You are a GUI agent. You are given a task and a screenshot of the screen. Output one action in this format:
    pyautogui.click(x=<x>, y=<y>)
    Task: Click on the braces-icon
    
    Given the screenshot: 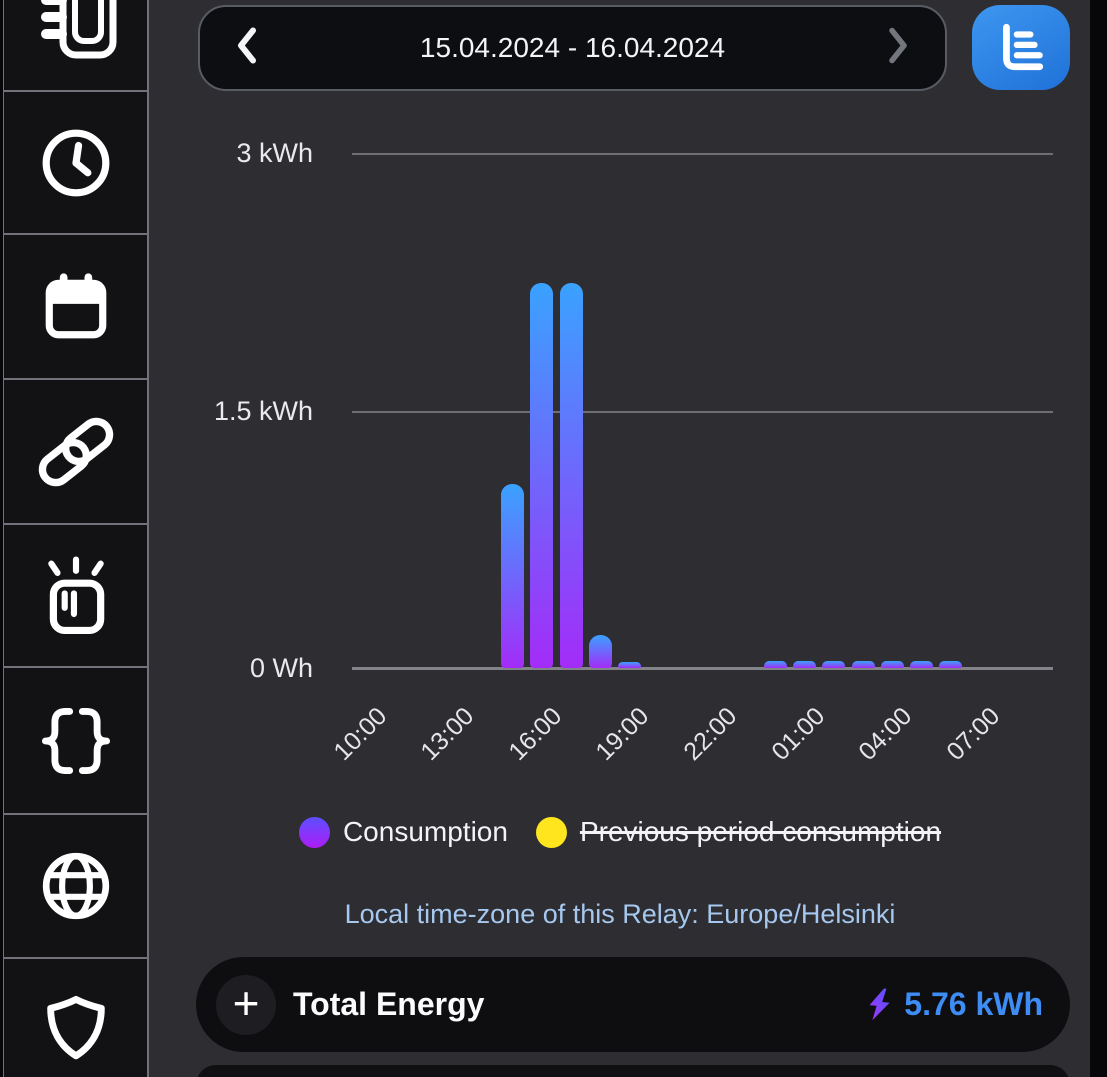 What is the action you would take?
    pyautogui.click(x=75, y=740)
    